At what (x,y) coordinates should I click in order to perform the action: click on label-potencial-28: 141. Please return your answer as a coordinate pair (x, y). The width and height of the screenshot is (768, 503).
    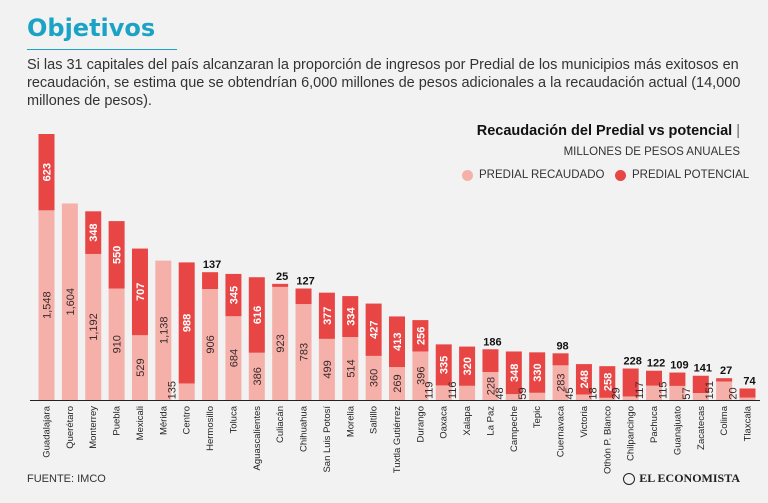
    Looking at the image, I should click on (703, 369).